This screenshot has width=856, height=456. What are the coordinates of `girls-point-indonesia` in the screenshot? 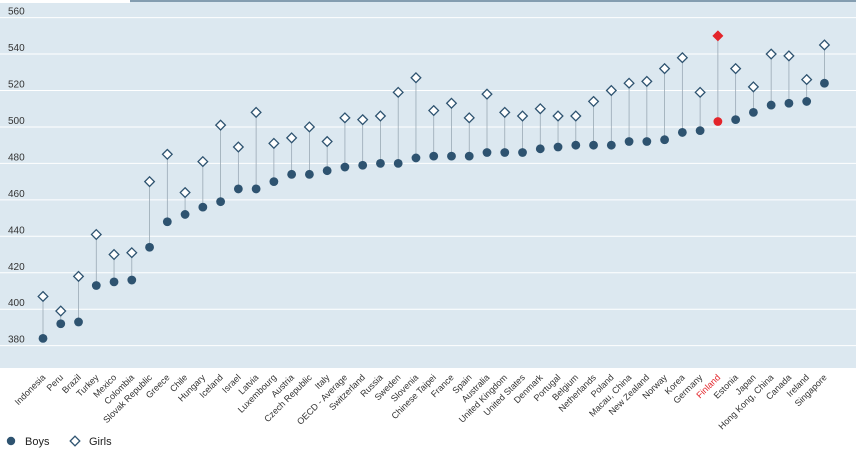 It's located at (43, 296).